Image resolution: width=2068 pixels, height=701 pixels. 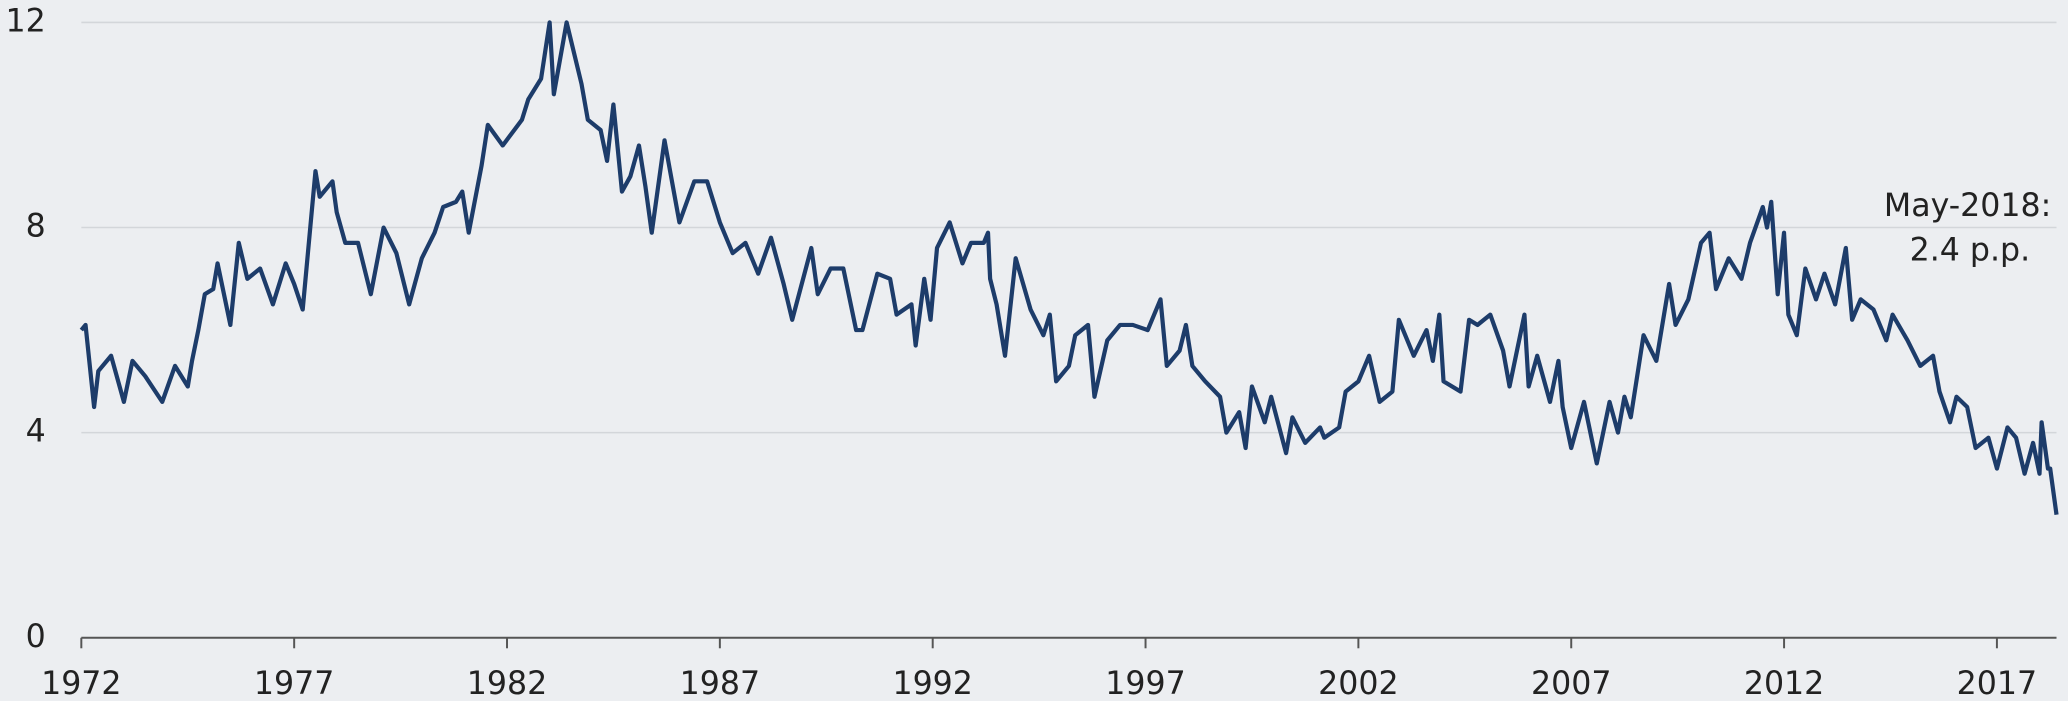 I want to click on x-tick-label: 1972, so click(x=81, y=683).